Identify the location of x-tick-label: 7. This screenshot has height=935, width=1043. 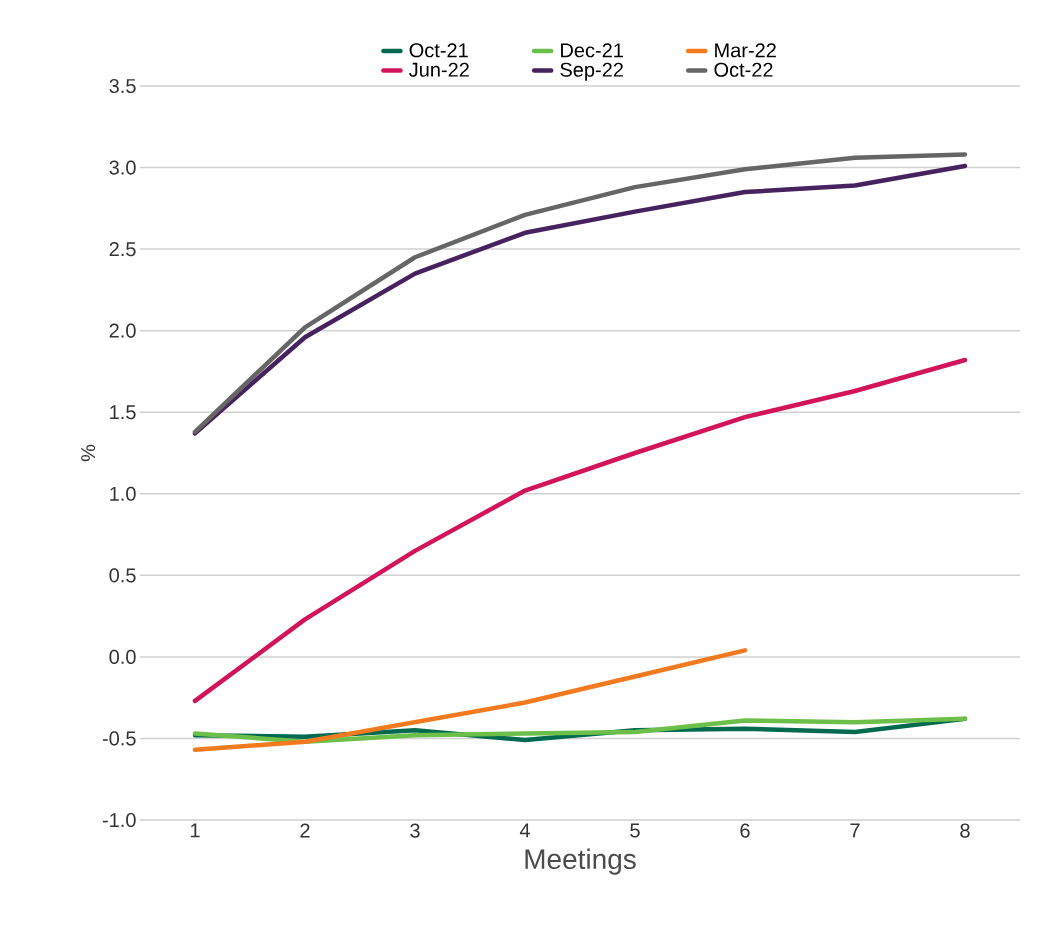
(855, 830).